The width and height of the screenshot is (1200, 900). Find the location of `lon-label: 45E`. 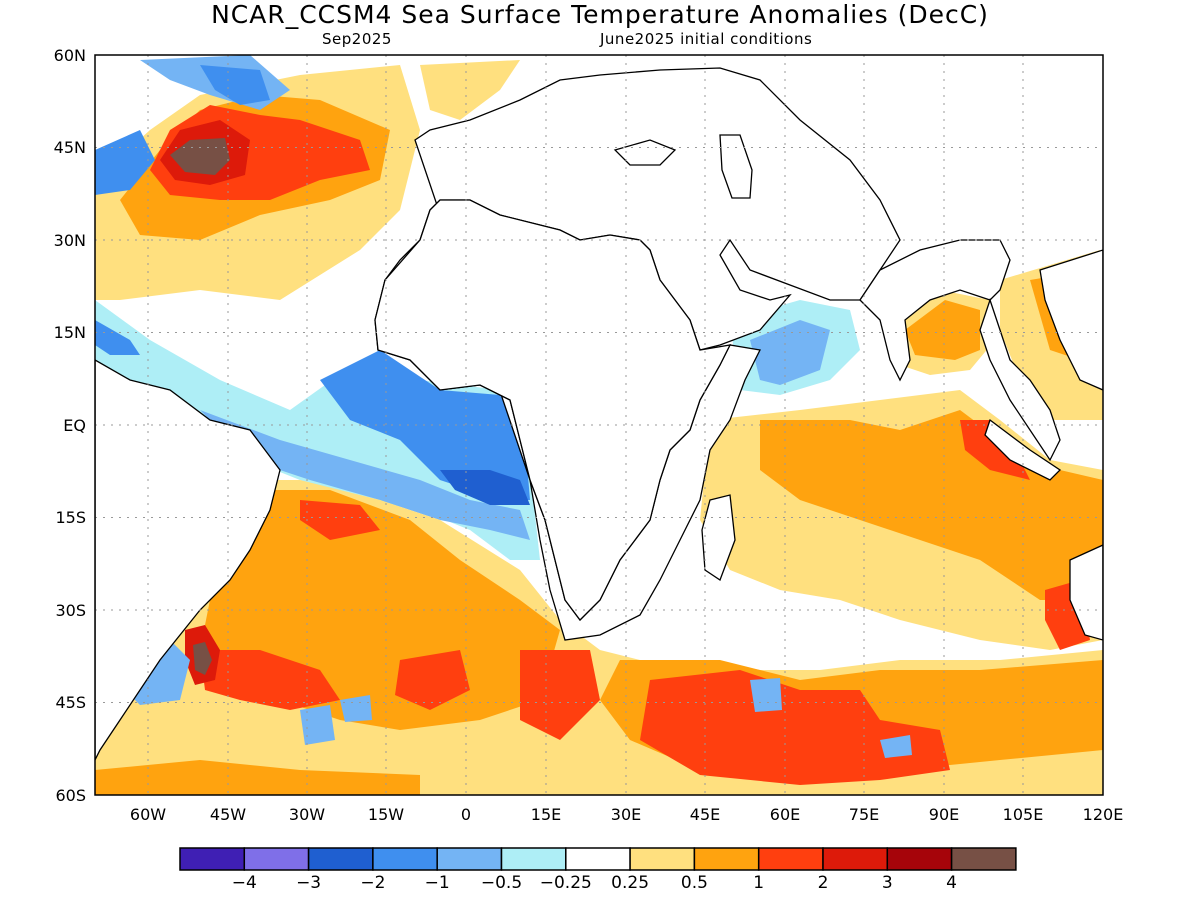

lon-label: 45E is located at coordinates (705, 814).